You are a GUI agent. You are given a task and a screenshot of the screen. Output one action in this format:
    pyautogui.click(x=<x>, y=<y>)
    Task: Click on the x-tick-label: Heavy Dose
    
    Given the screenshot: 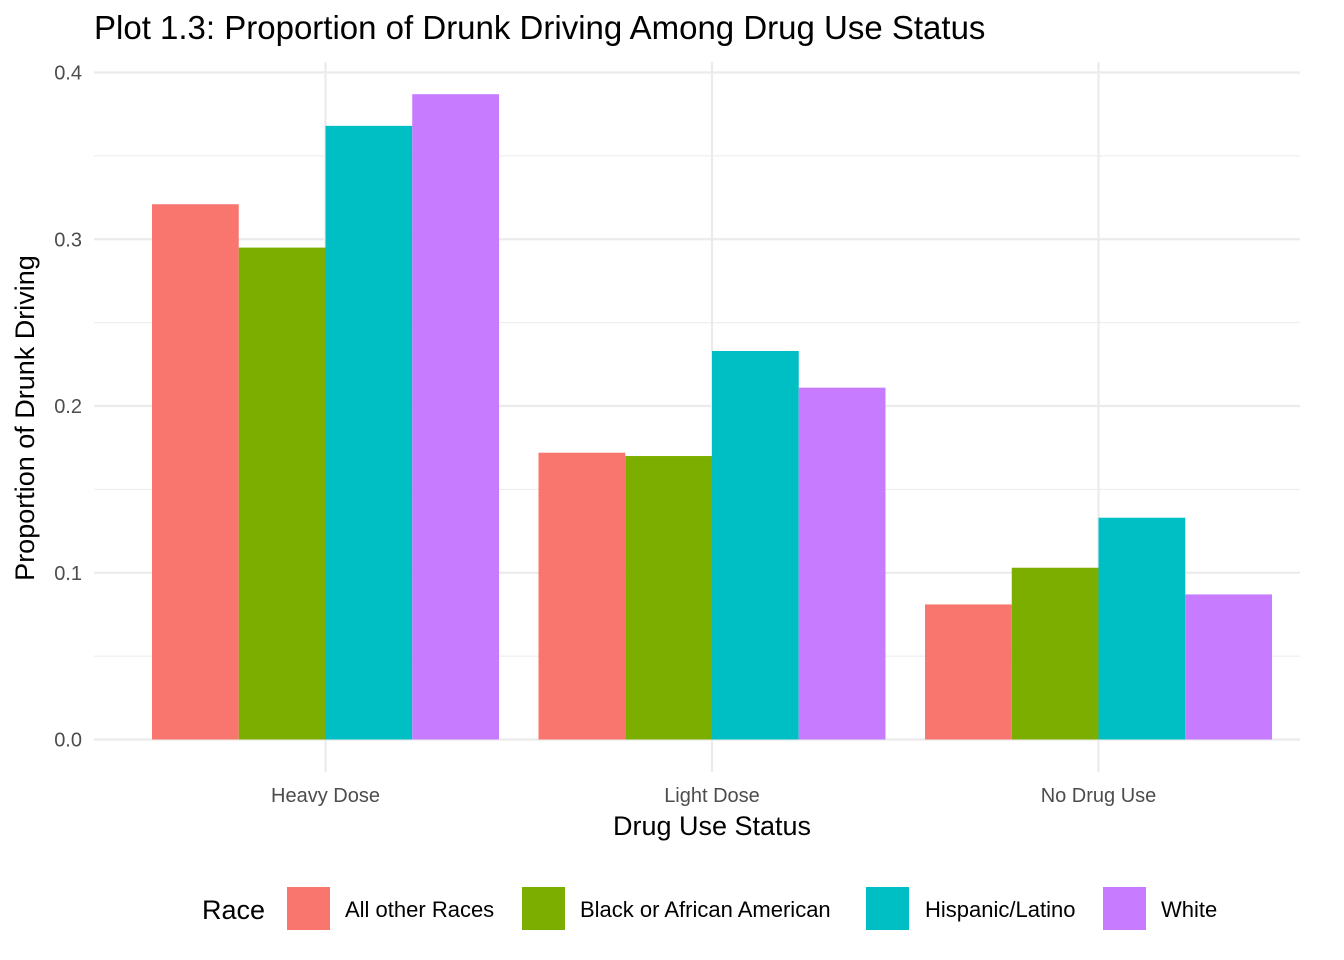 What is the action you would take?
    pyautogui.click(x=325, y=796)
    